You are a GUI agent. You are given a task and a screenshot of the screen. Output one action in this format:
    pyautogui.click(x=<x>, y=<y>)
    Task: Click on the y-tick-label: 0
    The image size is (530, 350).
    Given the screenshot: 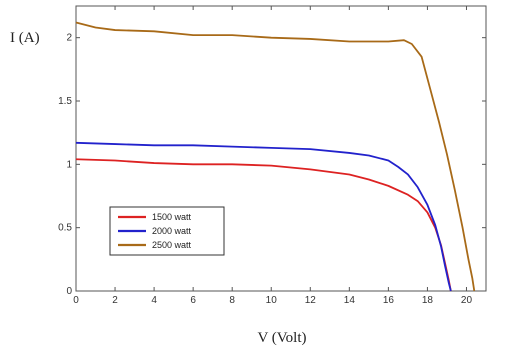 What is the action you would take?
    pyautogui.click(x=69, y=291)
    